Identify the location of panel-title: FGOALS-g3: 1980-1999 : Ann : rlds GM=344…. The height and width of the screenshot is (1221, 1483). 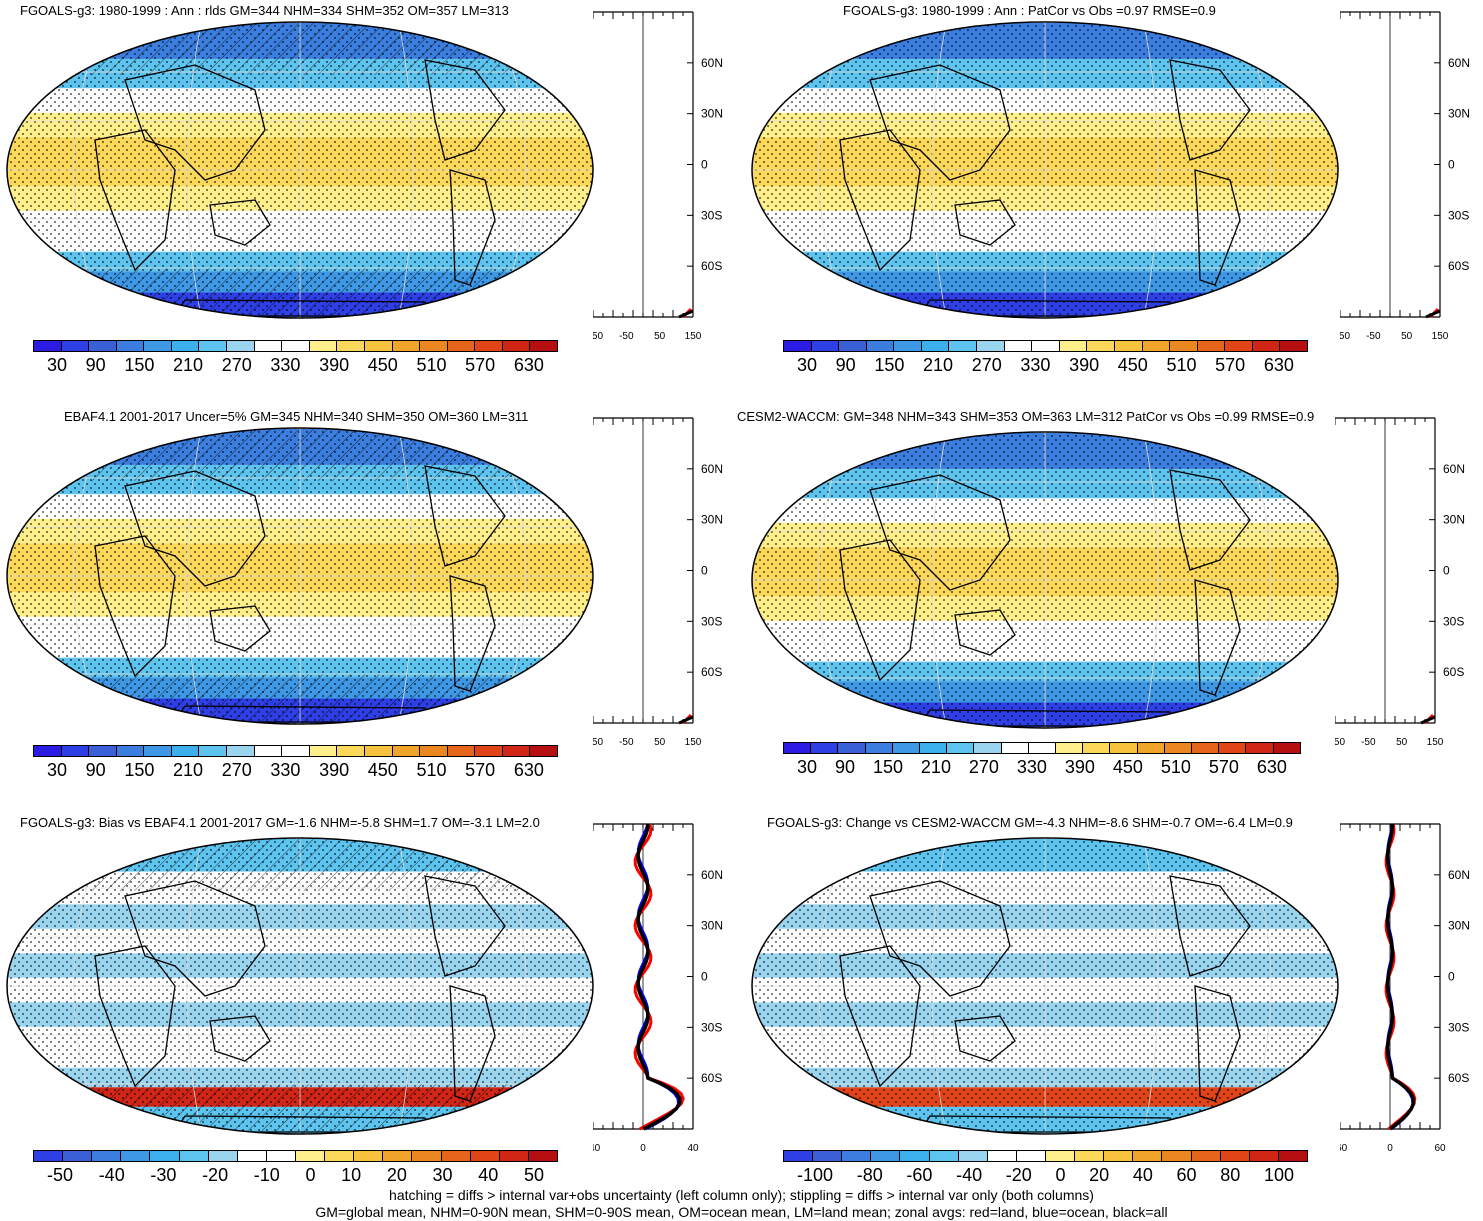
(264, 10).